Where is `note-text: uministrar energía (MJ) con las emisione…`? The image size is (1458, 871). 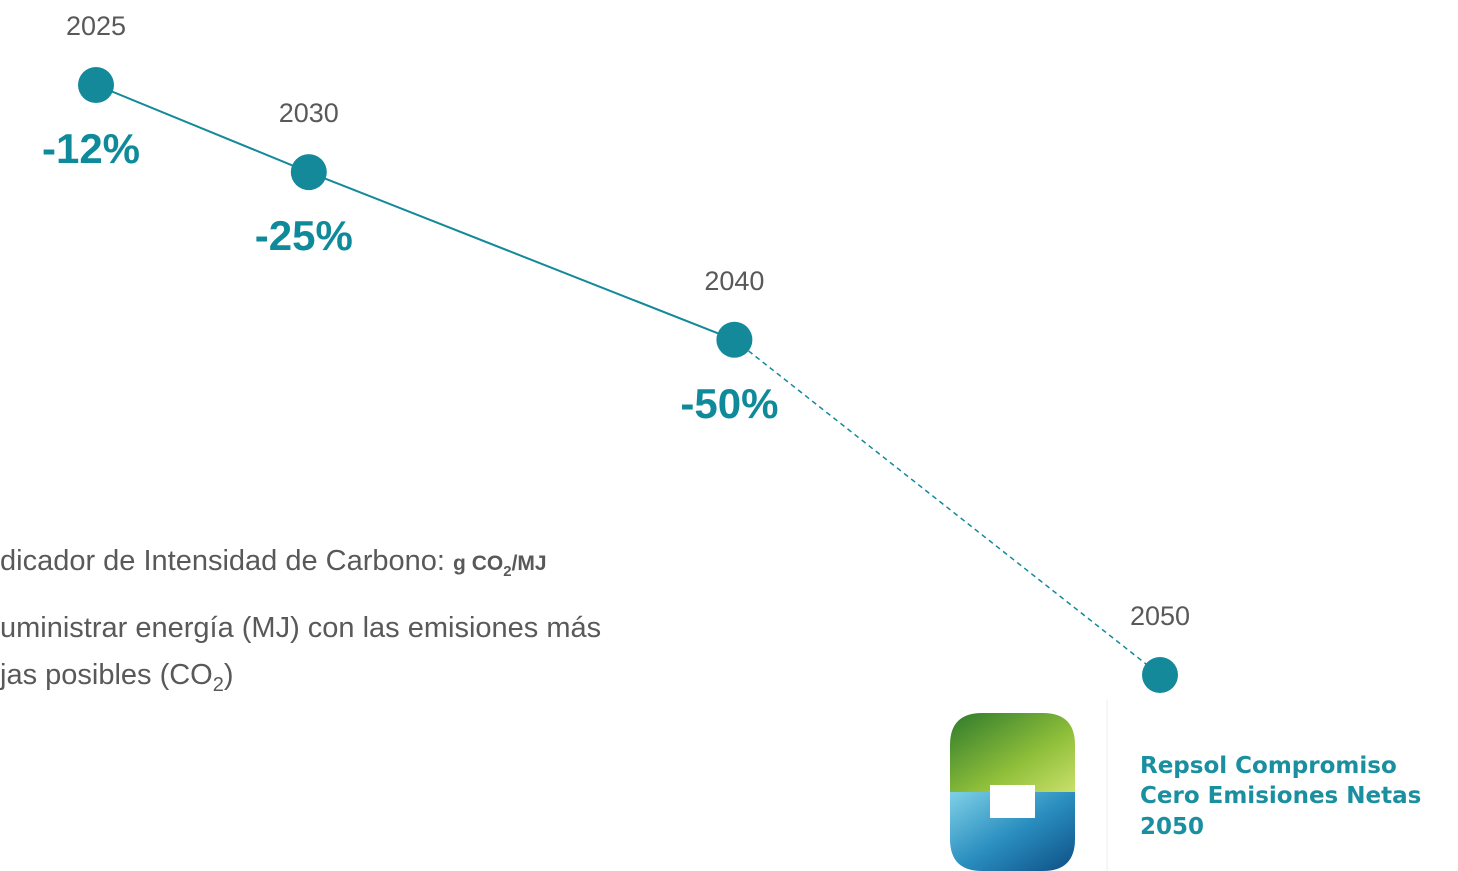 note-text: uministrar energía (MJ) con las emisione… is located at coordinates (300, 628).